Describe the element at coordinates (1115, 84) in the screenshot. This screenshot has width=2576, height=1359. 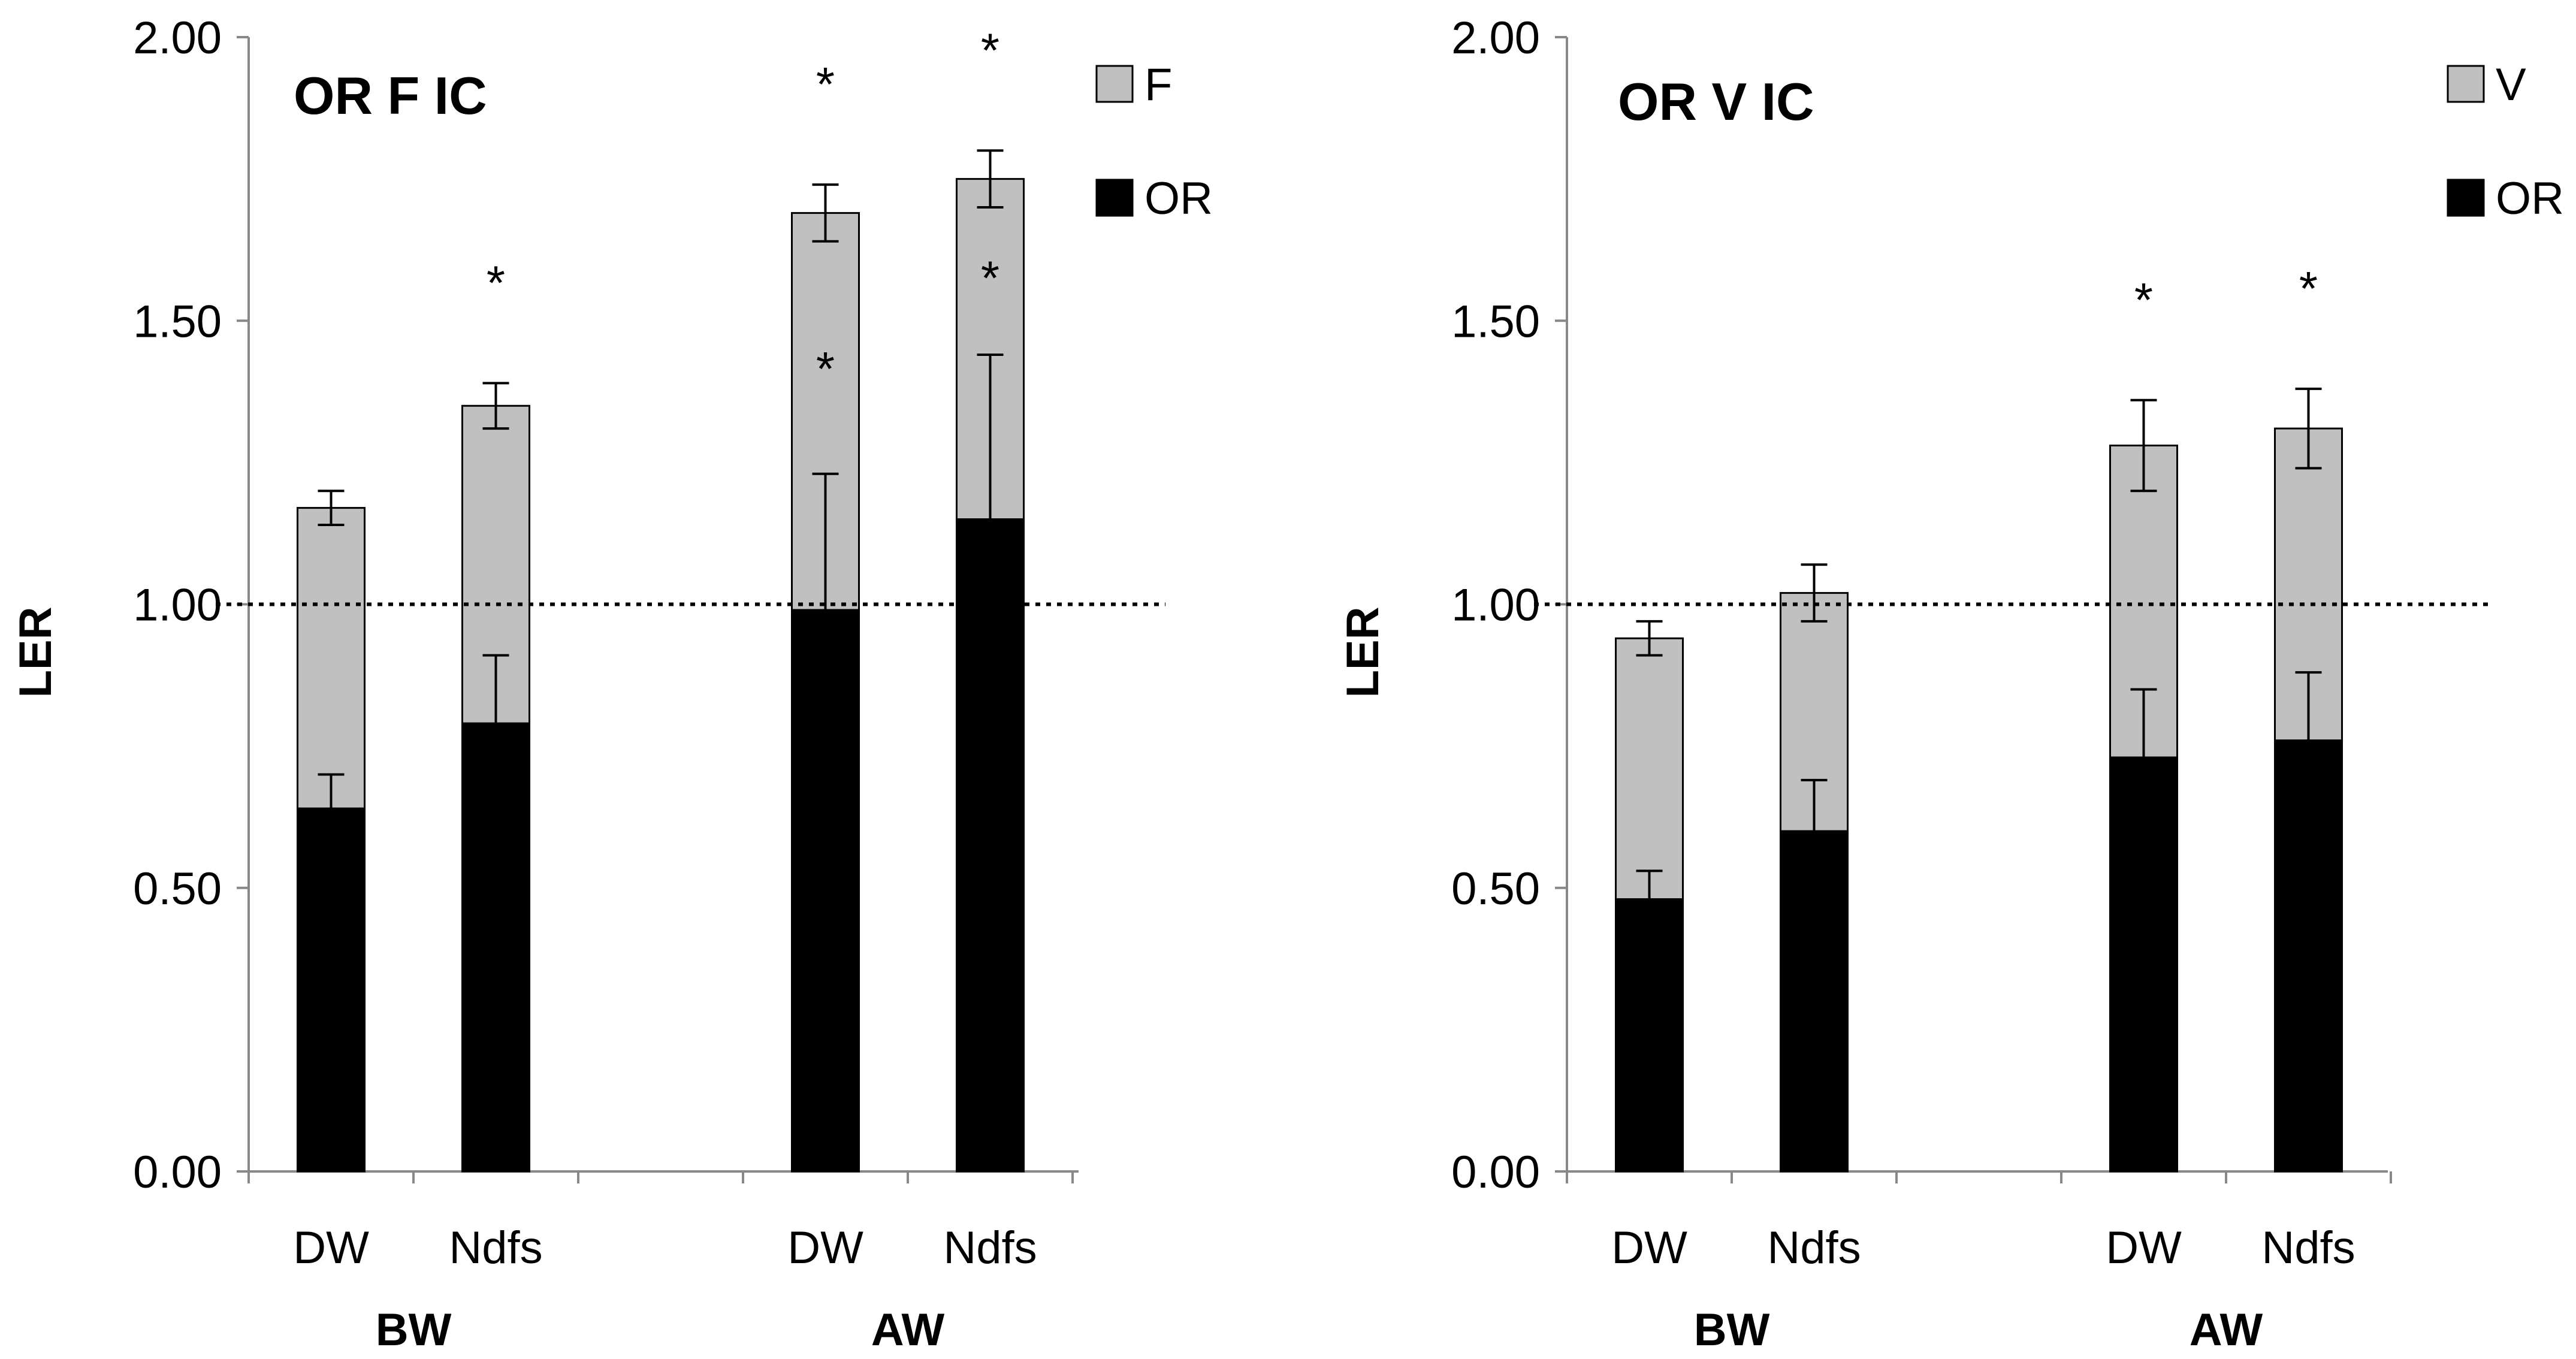
I see `legend-swatch-f` at that location.